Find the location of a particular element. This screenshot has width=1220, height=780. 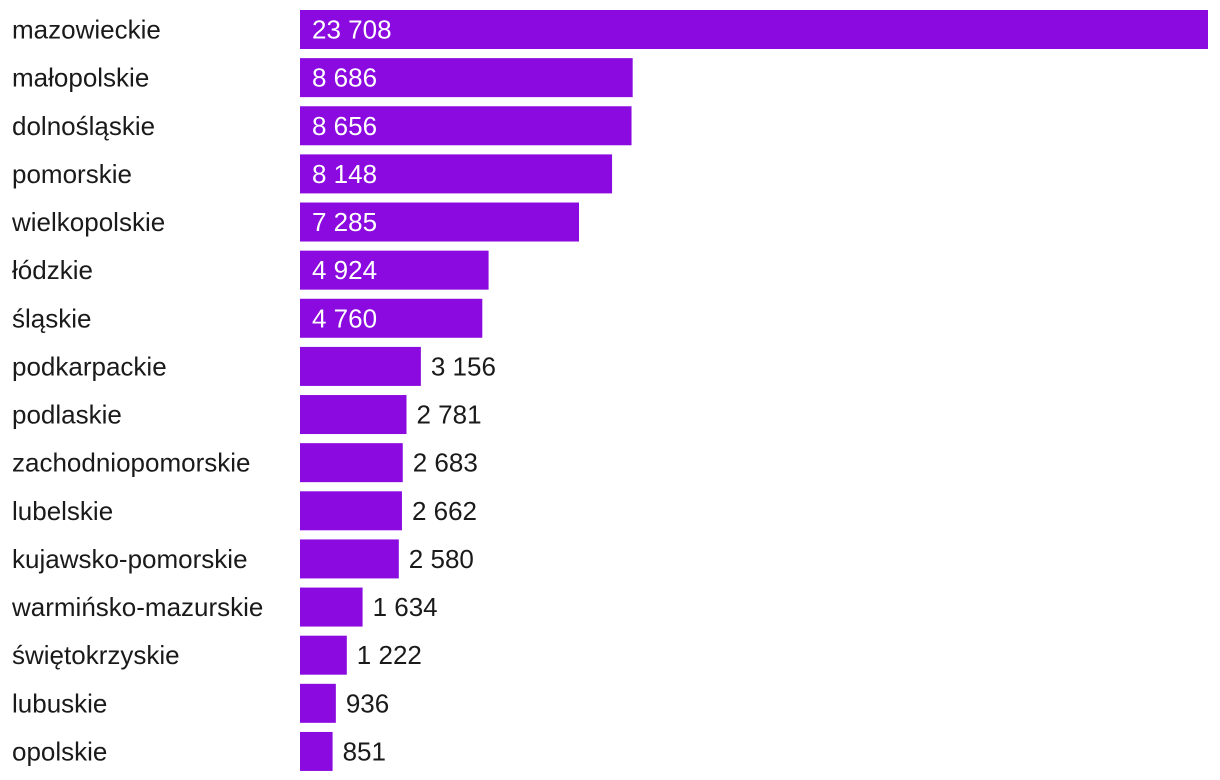

category-label: mazowieckie is located at coordinates (86, 30).